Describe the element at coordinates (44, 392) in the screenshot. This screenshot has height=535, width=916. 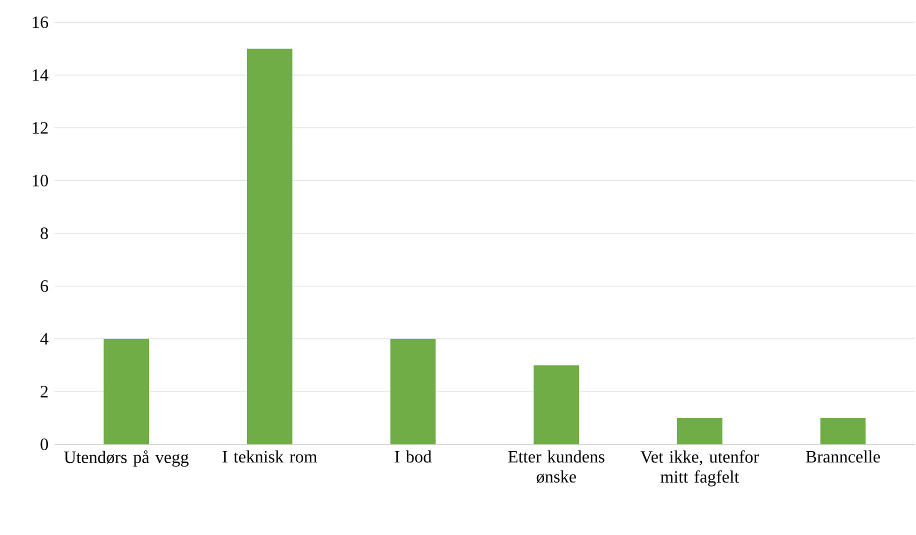
I see `y-tick-label: 2` at that location.